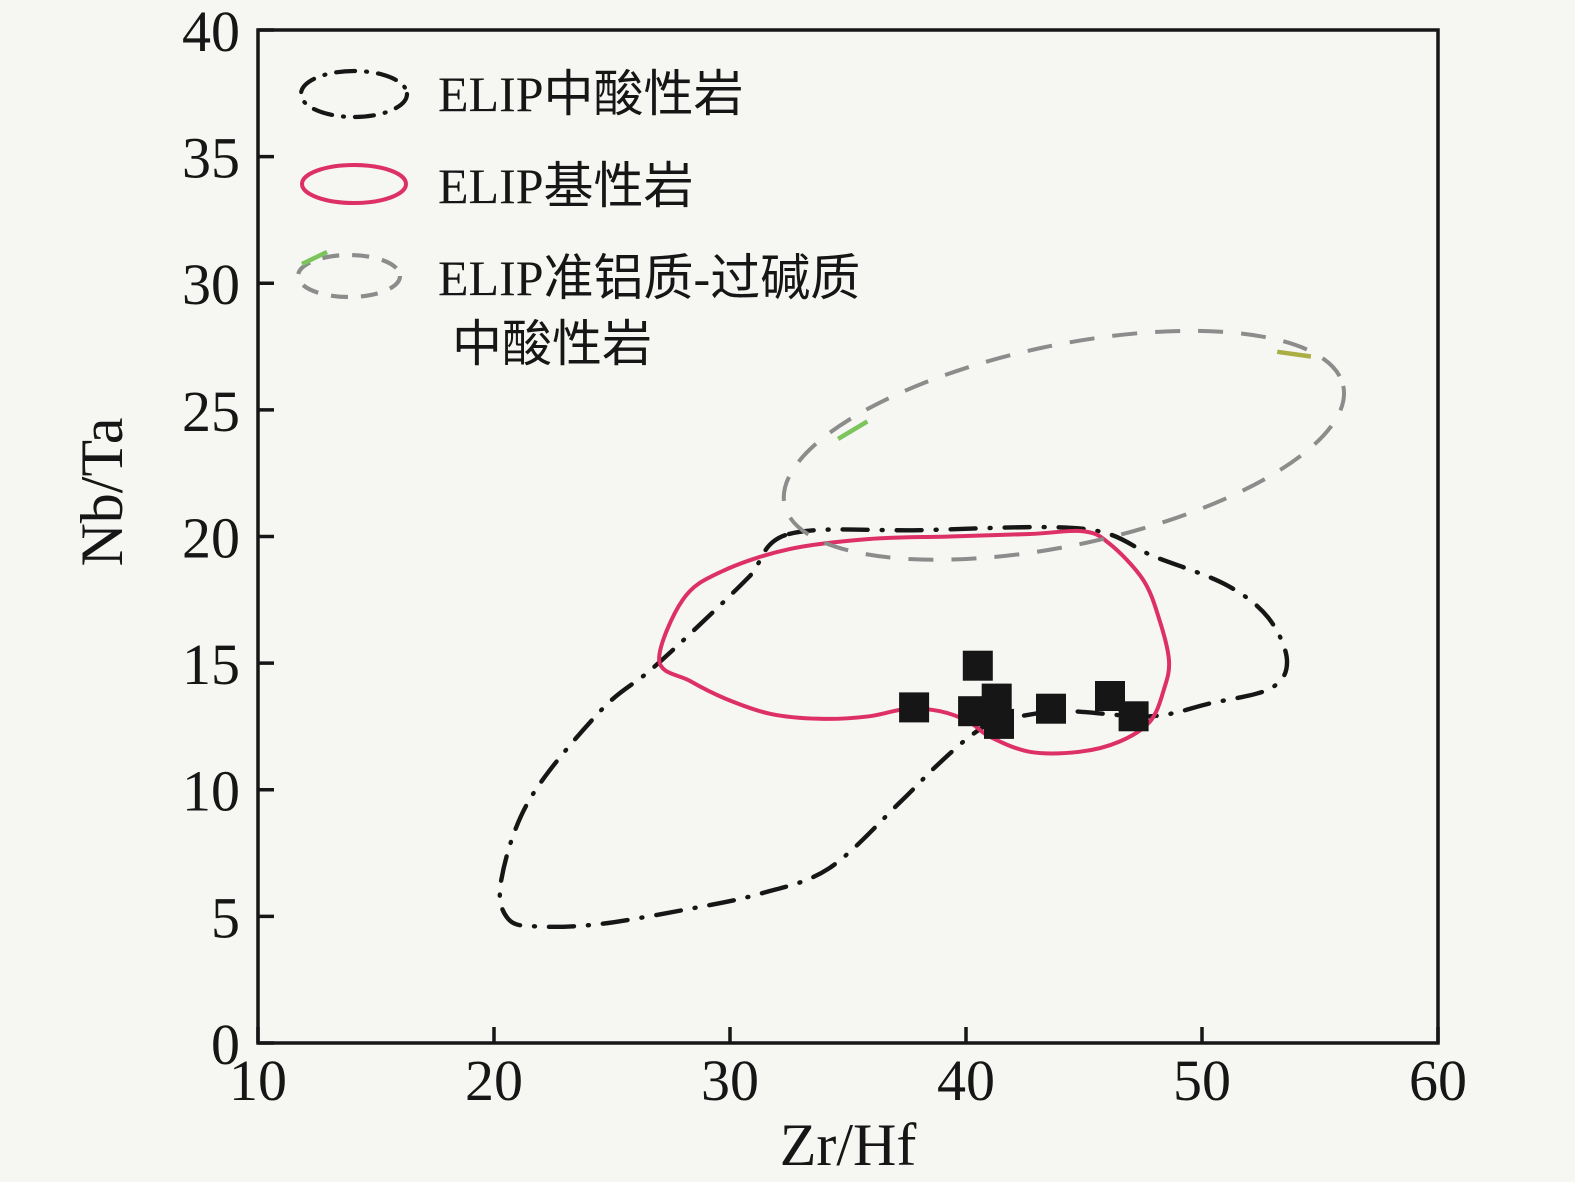 Image resolution: width=1575 pixels, height=1182 pixels. Describe the element at coordinates (730, 1080) in the screenshot. I see `x-tick-label: 30` at that location.